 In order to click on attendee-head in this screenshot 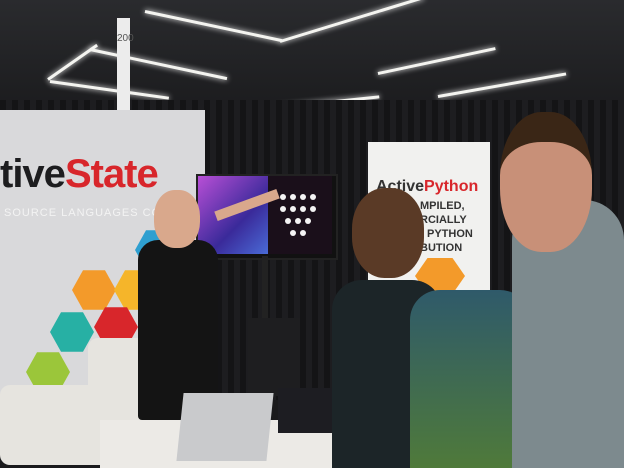, I will do `click(388, 233)`.